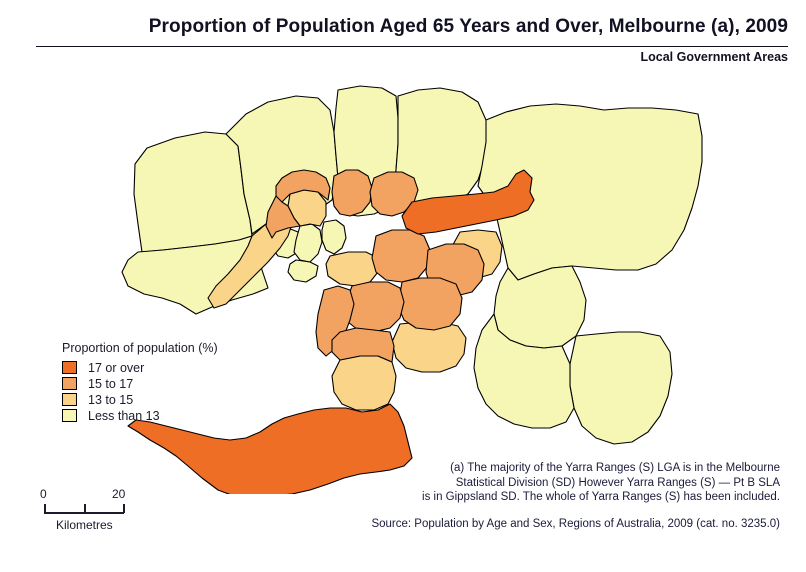 The width and height of the screenshot is (806, 572). What do you see at coordinates (308, 243) in the screenshot?
I see `map-region-melbourne` at bounding box center [308, 243].